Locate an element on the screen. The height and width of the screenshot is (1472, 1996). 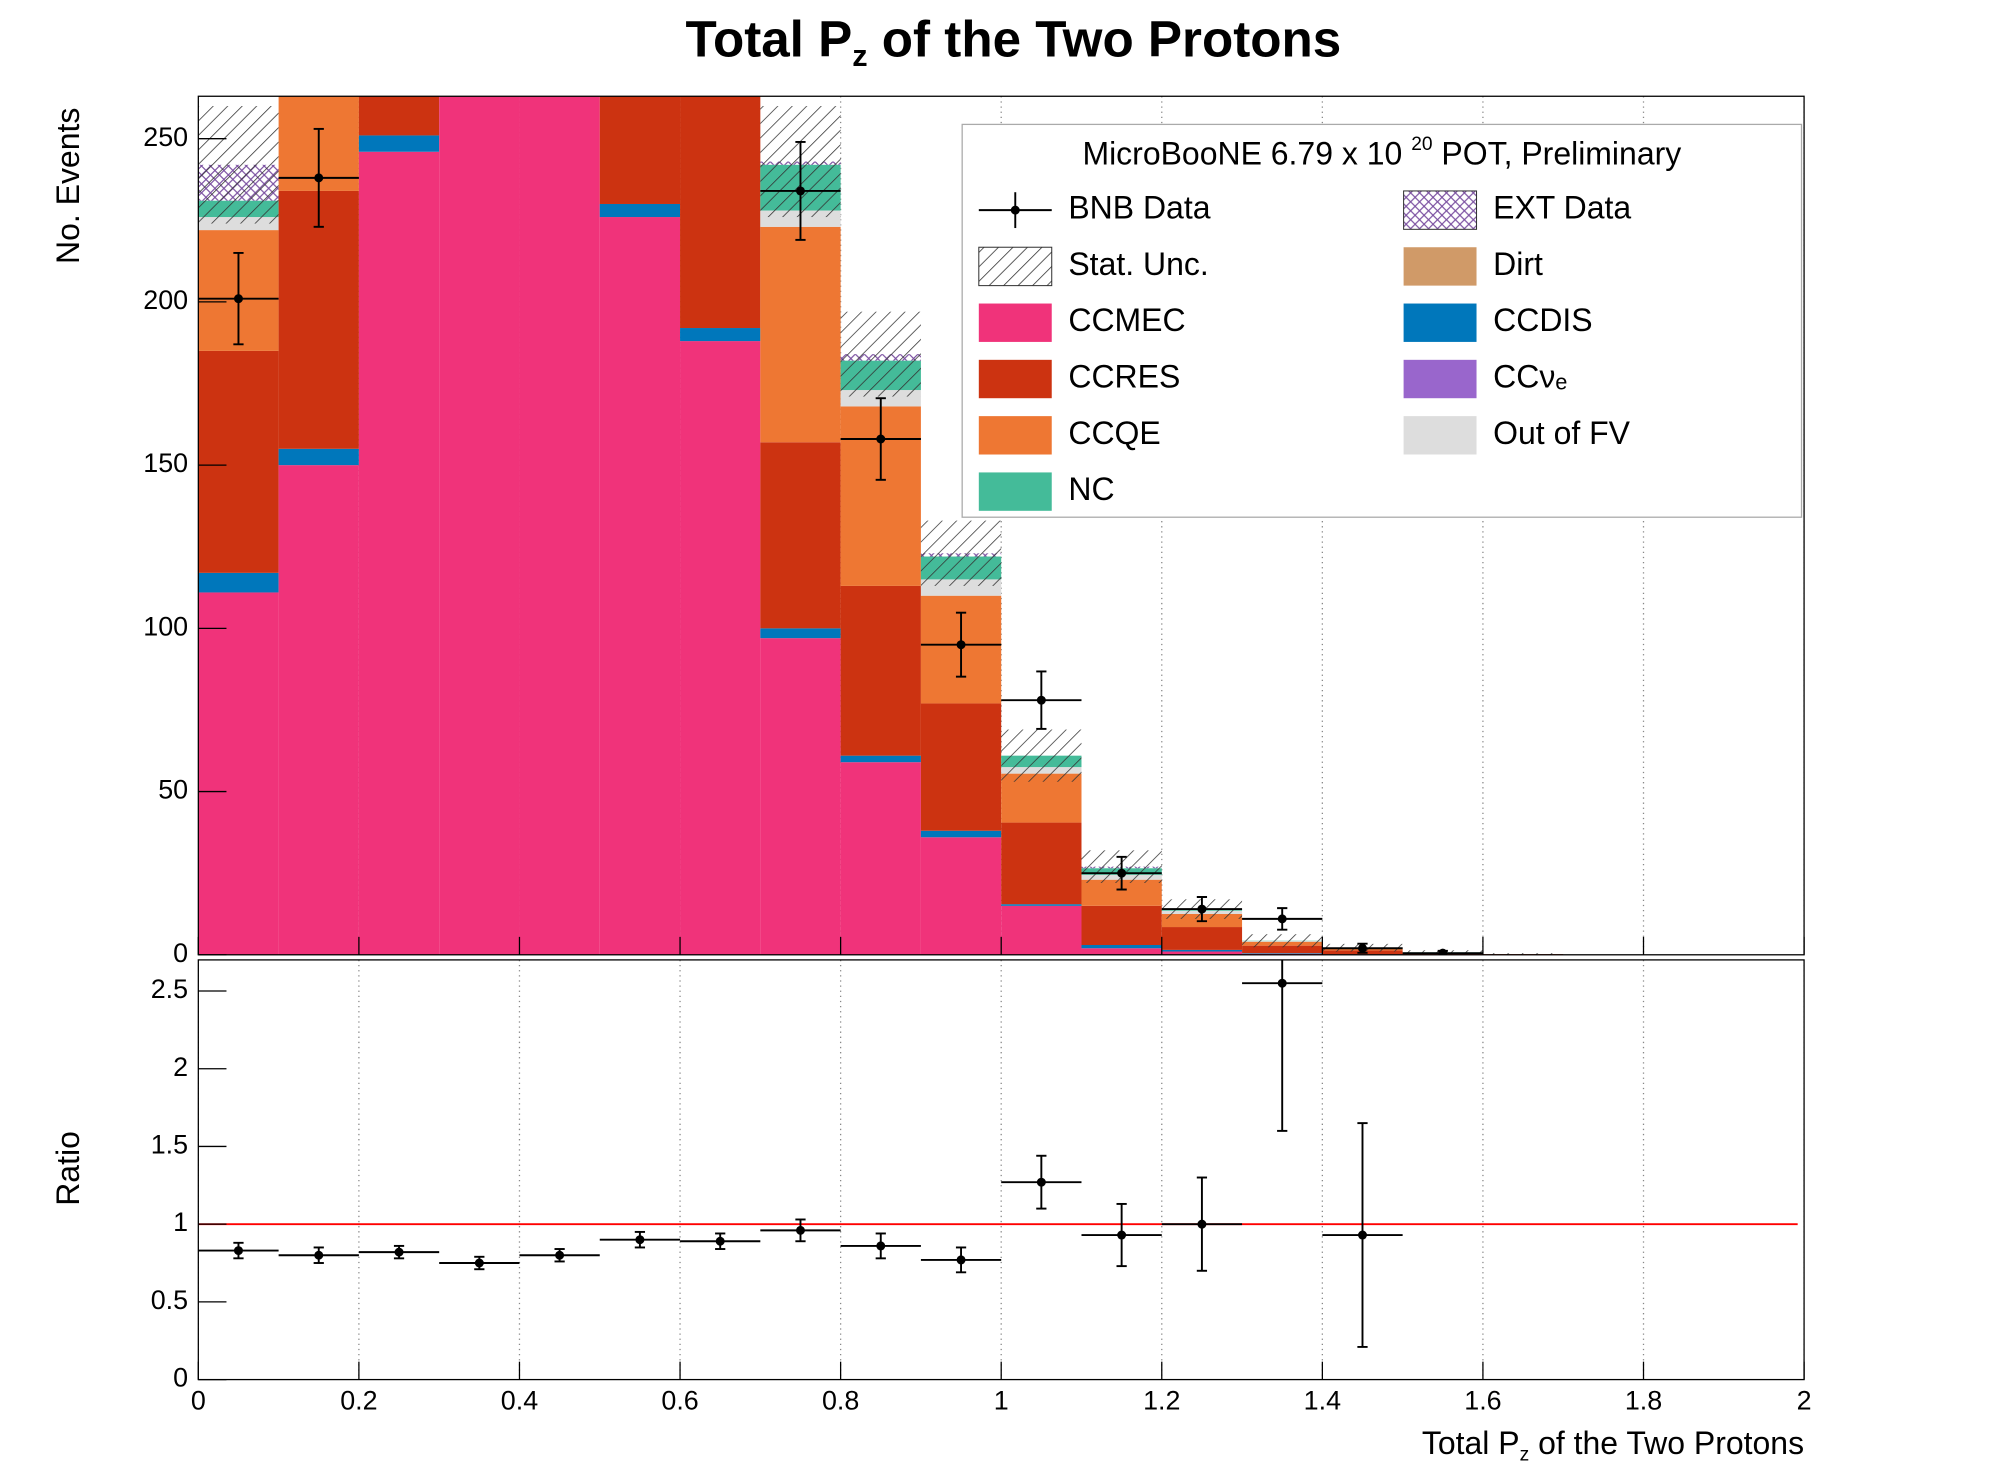
legend-label: CCQE is located at coordinates (1114, 433).